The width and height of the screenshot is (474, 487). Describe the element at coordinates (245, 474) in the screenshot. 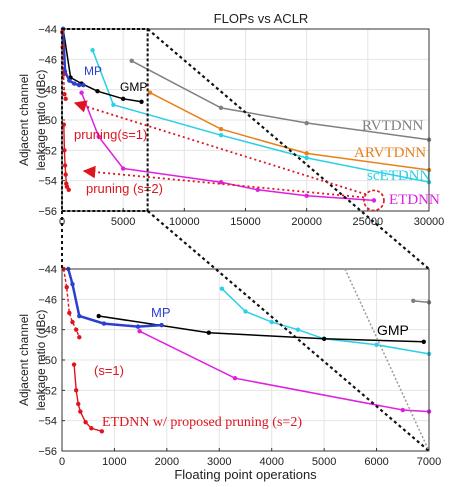

I see `x-axis-label: Floating point operations` at that location.